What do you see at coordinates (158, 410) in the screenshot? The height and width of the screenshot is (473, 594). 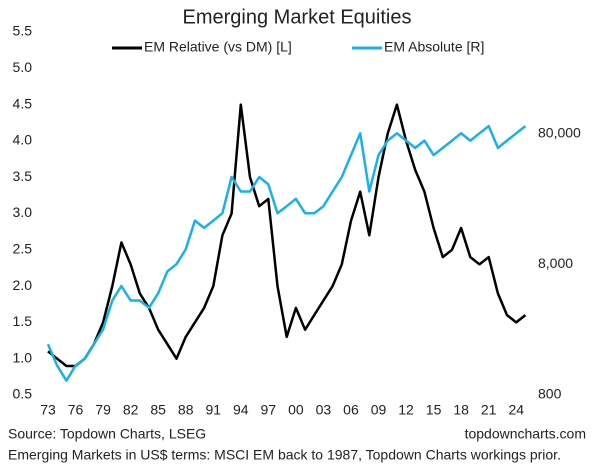 I see `x-tick-label: 85` at bounding box center [158, 410].